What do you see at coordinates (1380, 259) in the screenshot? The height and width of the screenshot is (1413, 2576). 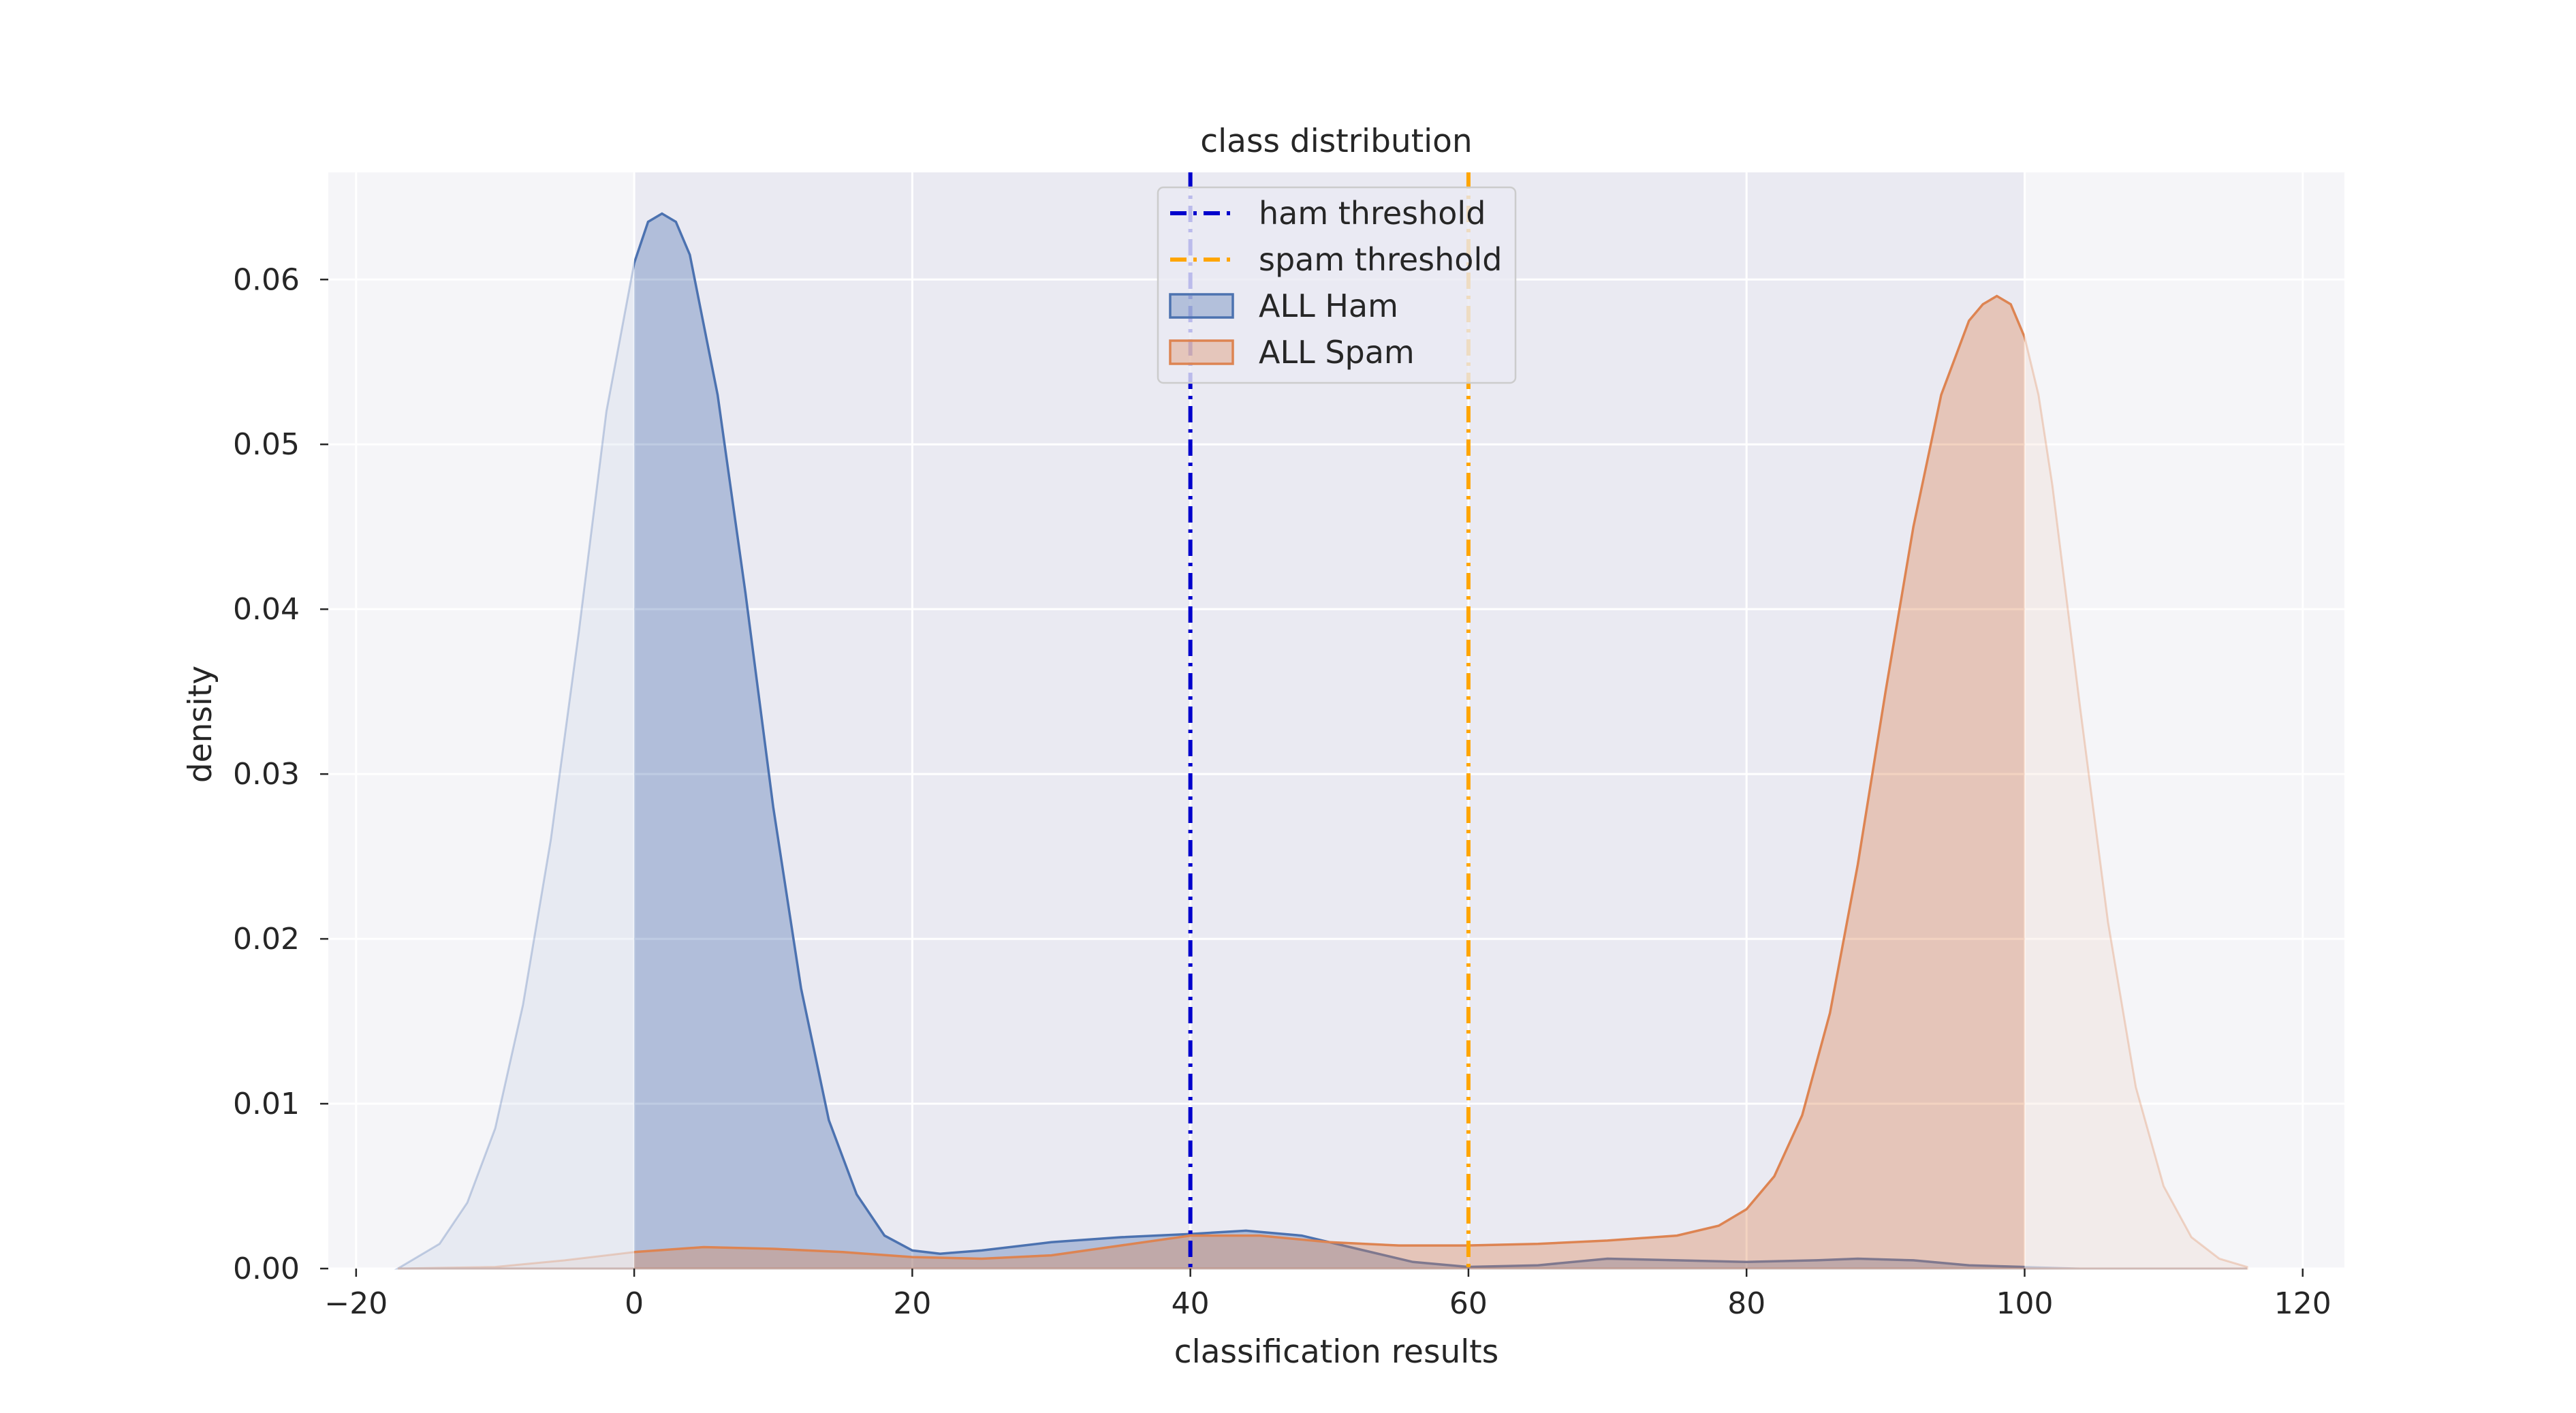 I see `legend-entry-label: spam threshold` at bounding box center [1380, 259].